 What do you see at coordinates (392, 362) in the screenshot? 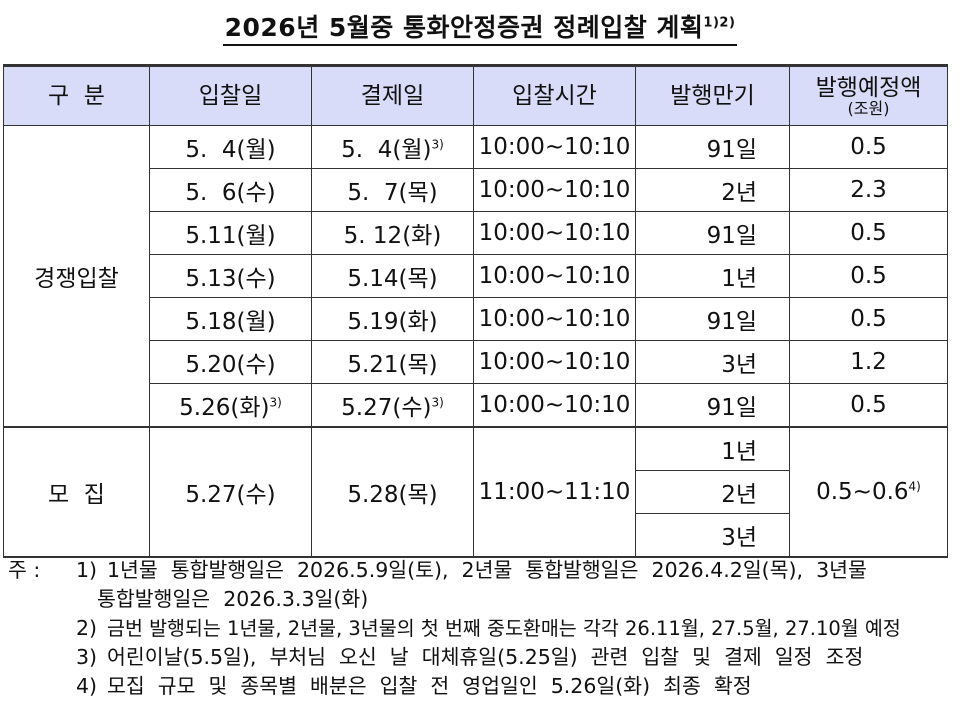
I see `settle-date-cell: 5.21(목)` at bounding box center [392, 362].